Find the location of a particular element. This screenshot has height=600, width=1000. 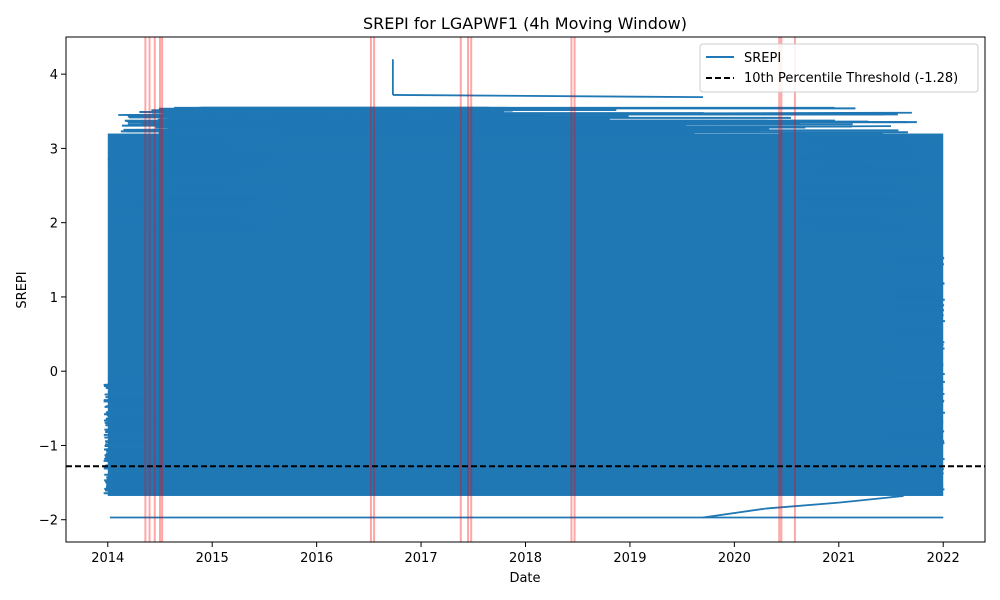

legend-threshold-label: 10th Percentile Threshold (-1.28) is located at coordinates (851, 78).